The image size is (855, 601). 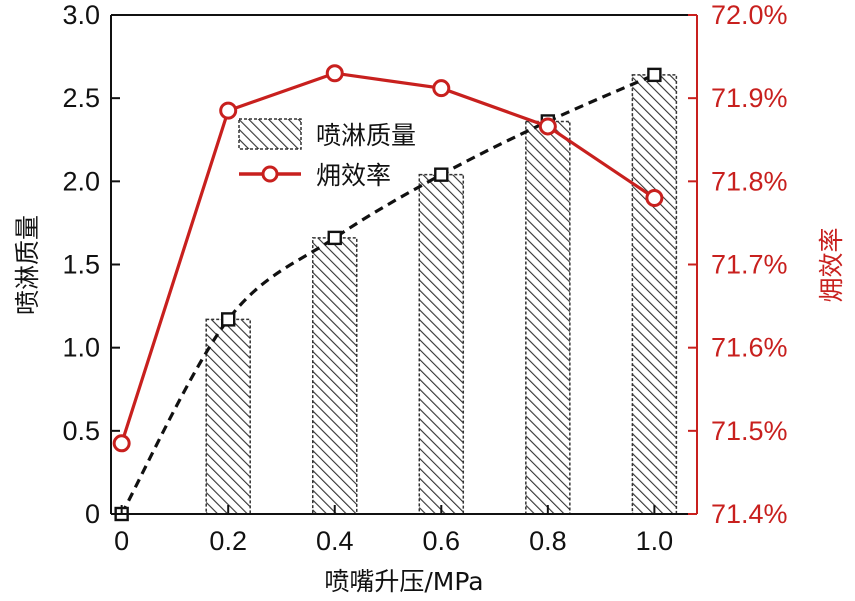 I want to click on legend-bar-swatch, so click(x=270, y=134).